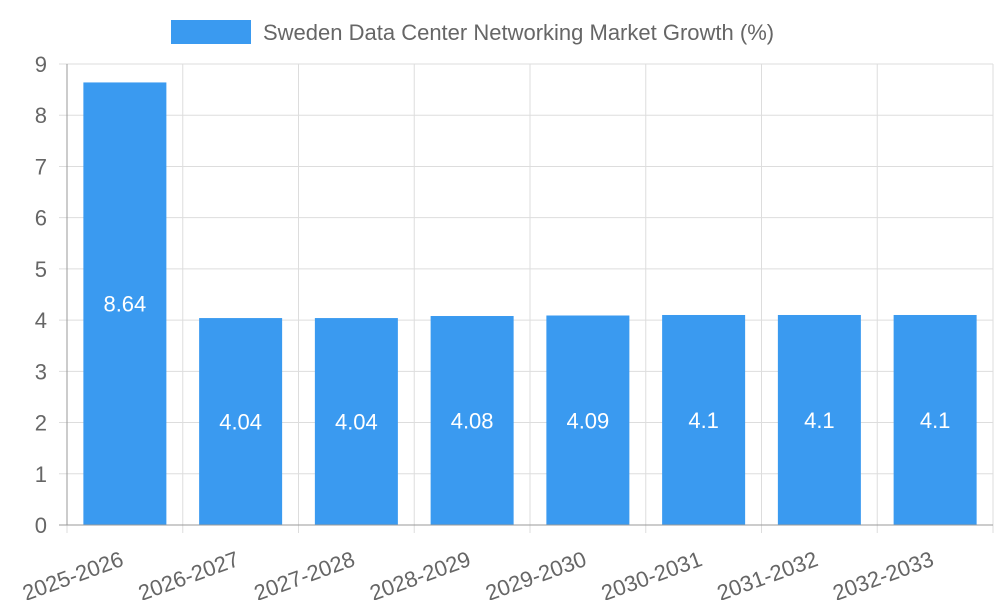  I want to click on x-tick-label: 2029-2030, so click(535, 573).